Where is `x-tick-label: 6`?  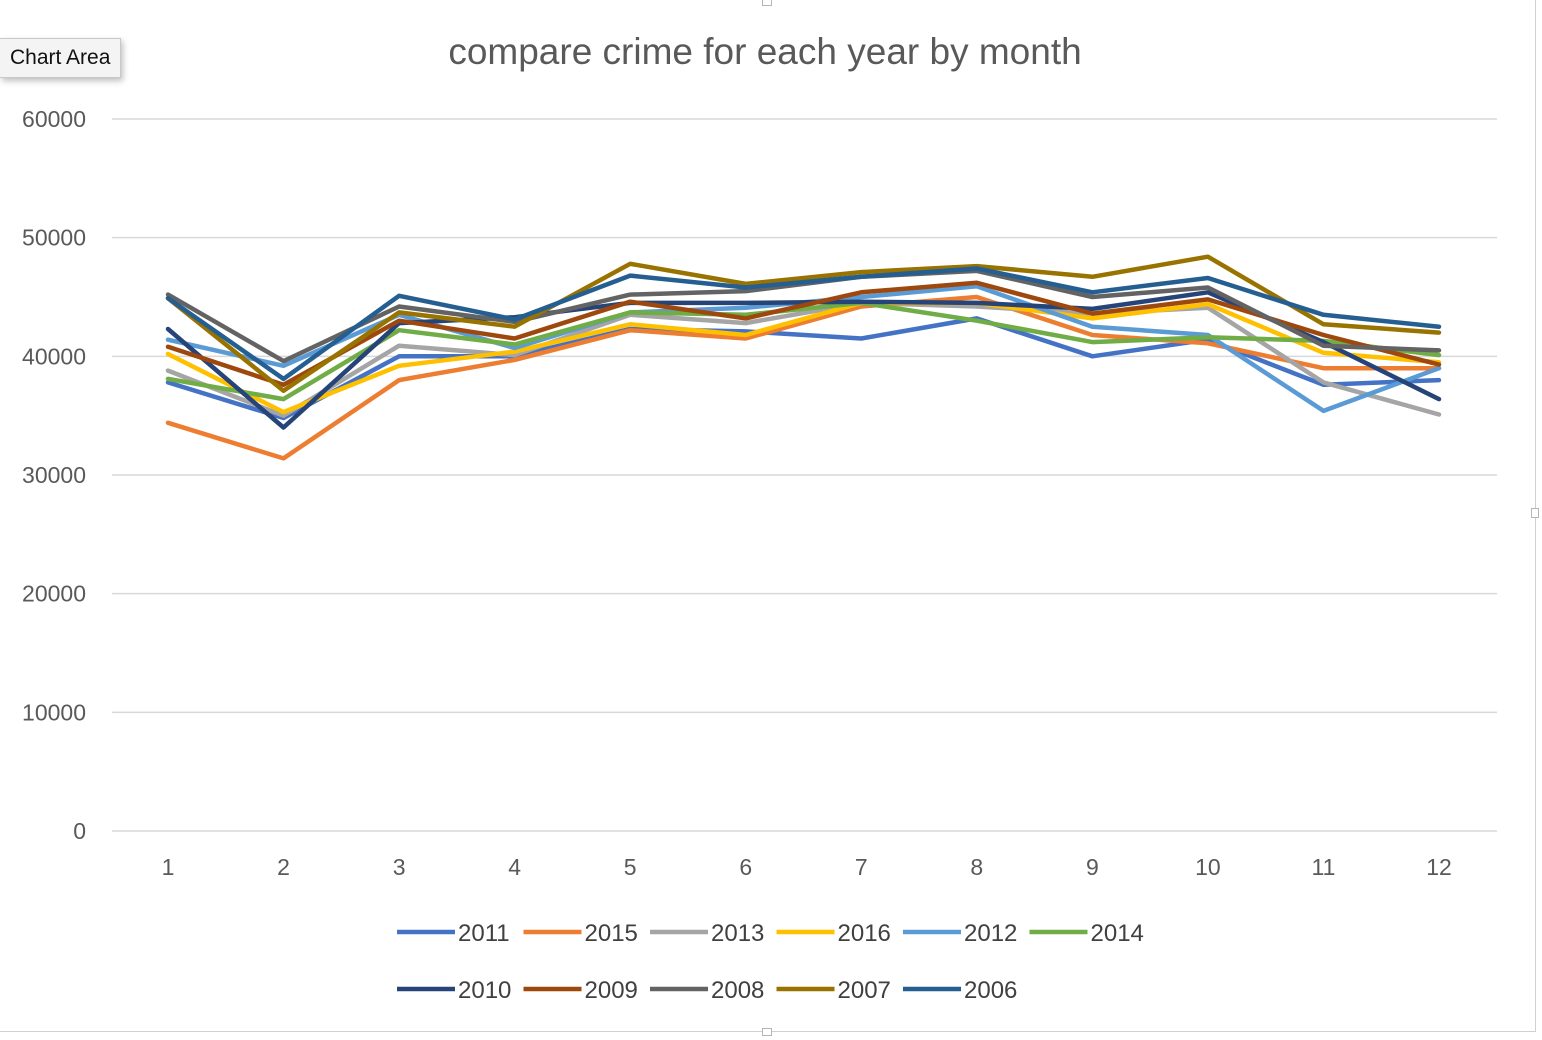 x-tick-label: 6 is located at coordinates (745, 867).